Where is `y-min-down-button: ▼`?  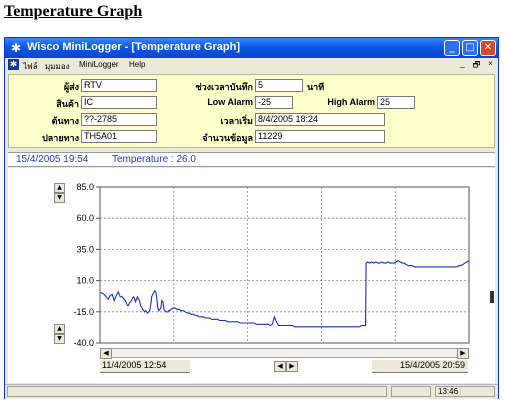
y-min-down-button: ▼ is located at coordinates (59, 339).